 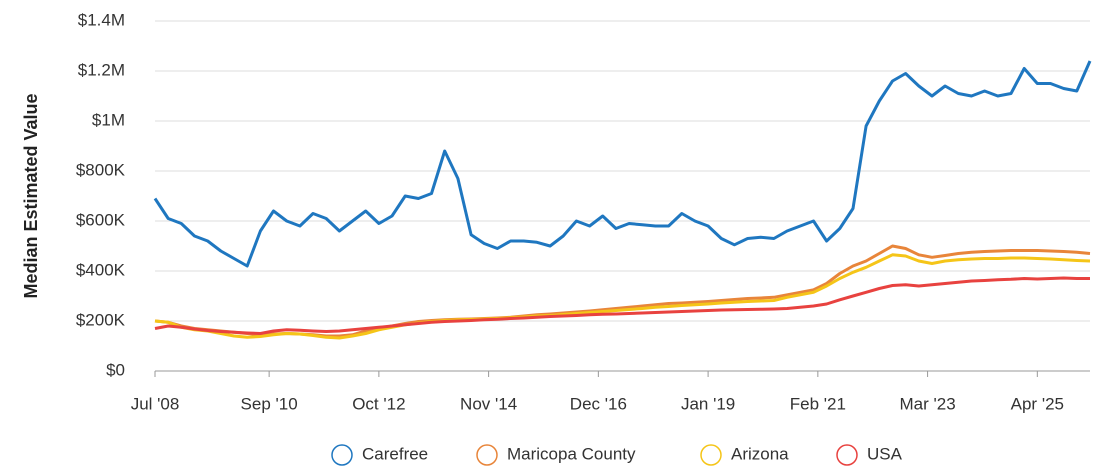 What do you see at coordinates (101, 219) in the screenshot?
I see `y-tick-label: $600K` at bounding box center [101, 219].